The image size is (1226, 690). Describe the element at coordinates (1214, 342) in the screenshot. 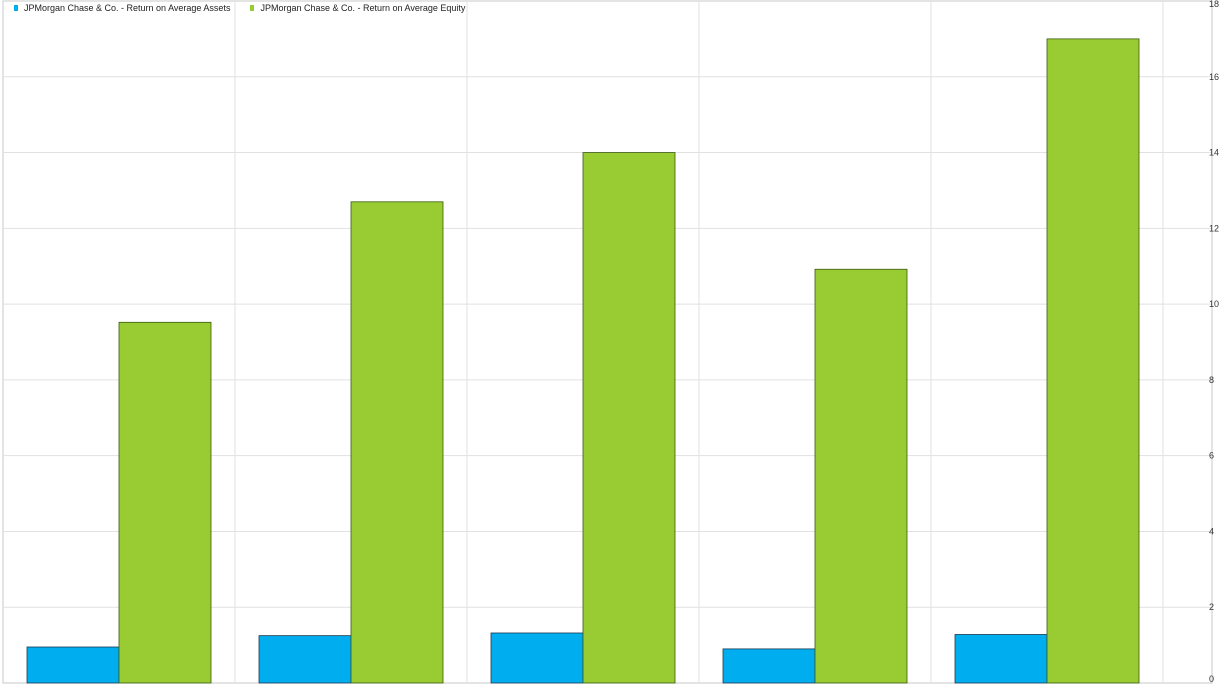

I see `y-axis: 0 2 4 6 8 10 12 14 16 18` at that location.